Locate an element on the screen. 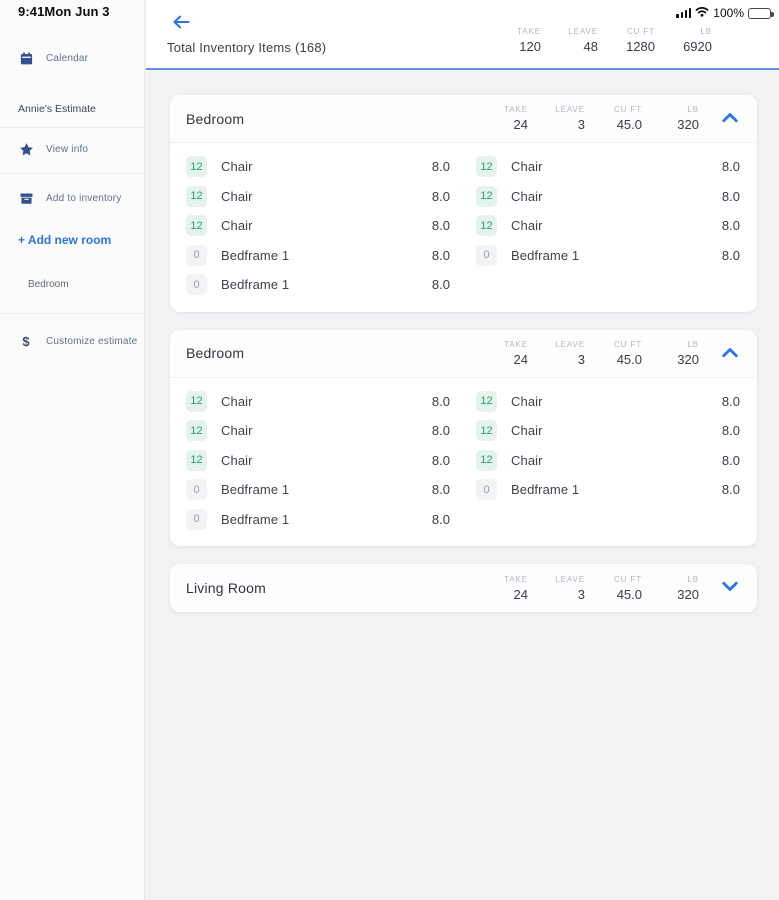 This screenshot has width=779, height=900. sidebar-item-calendar: Calendar is located at coordinates (53, 58).